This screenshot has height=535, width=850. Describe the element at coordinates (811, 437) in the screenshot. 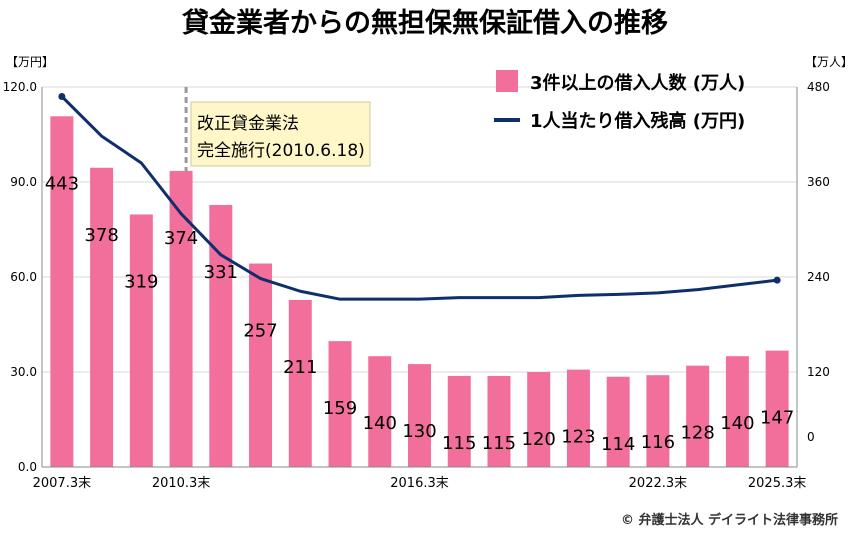

I see `right-tick-label: 0` at that location.